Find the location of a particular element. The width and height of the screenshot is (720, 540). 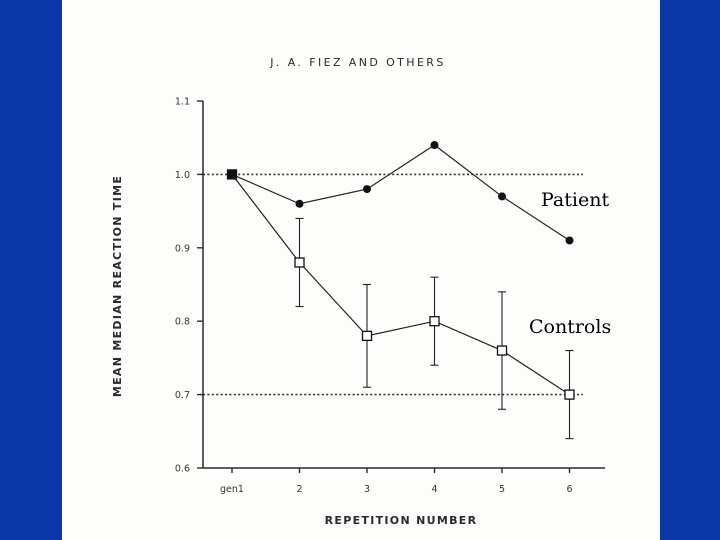

y-axis-label: MEAN MEDIAN REACTION TIME is located at coordinates (117, 286).